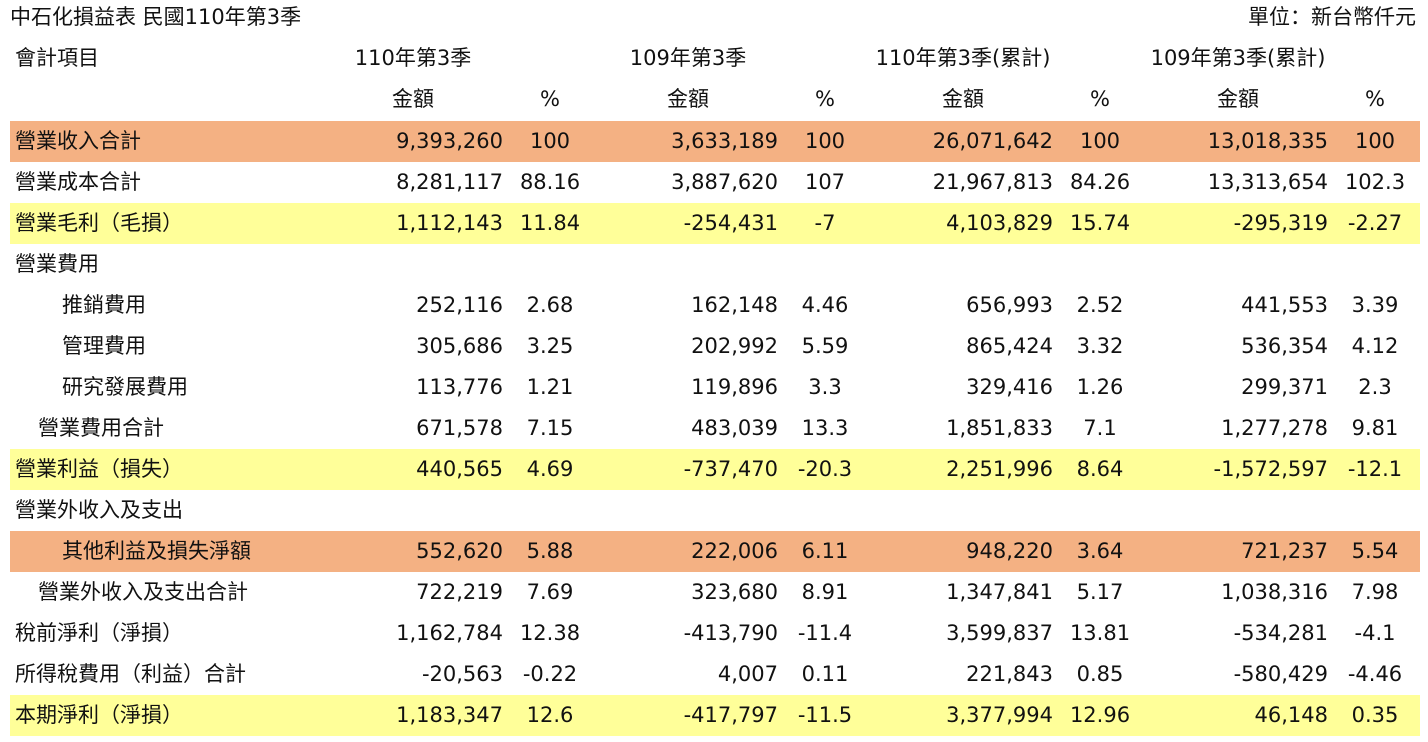 Image resolution: width=1428 pixels, height=742 pixels. I want to click on percent-cell: -20.3, so click(825, 469).